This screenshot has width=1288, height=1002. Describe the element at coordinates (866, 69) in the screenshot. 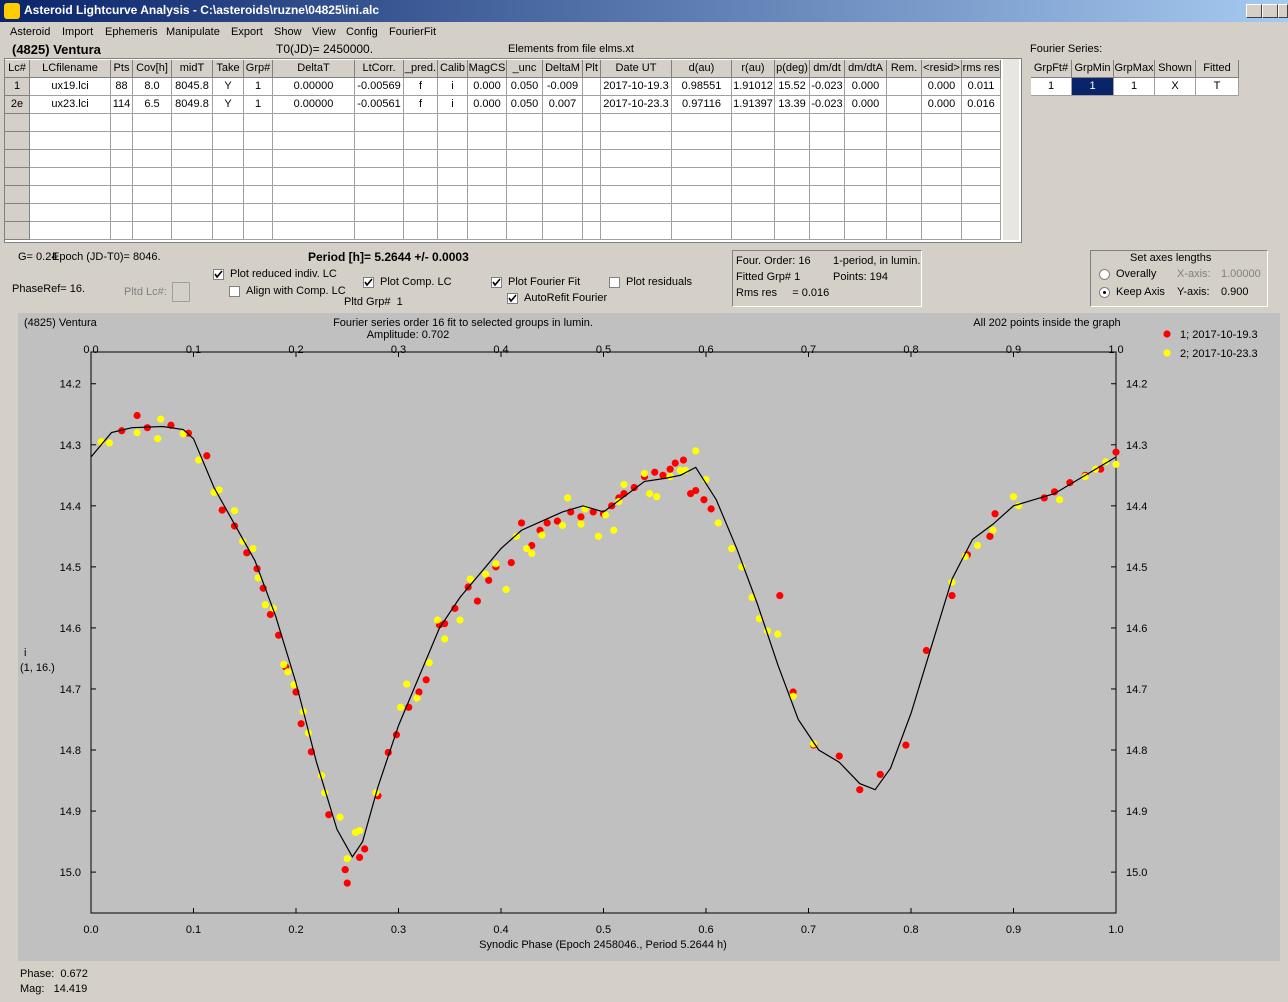

I see `column-header: dm/dtA` at that location.